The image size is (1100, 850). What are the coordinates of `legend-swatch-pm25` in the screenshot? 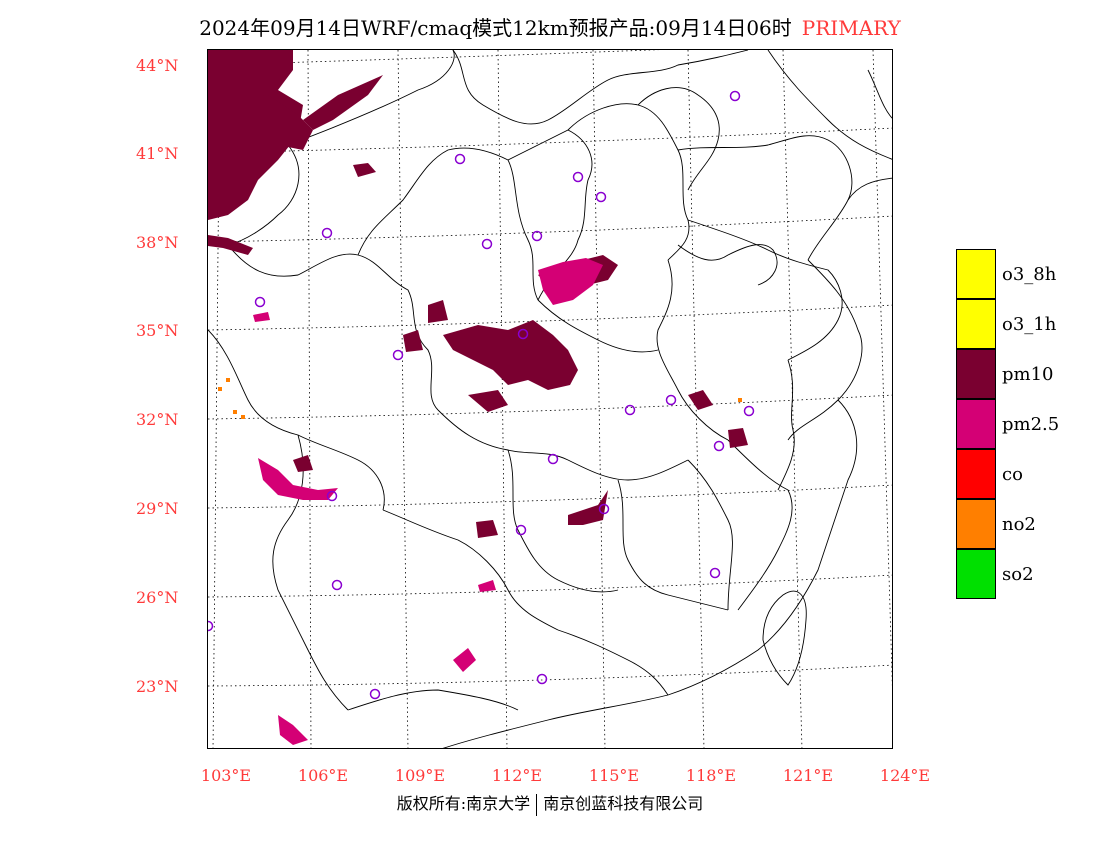 It's located at (976, 424).